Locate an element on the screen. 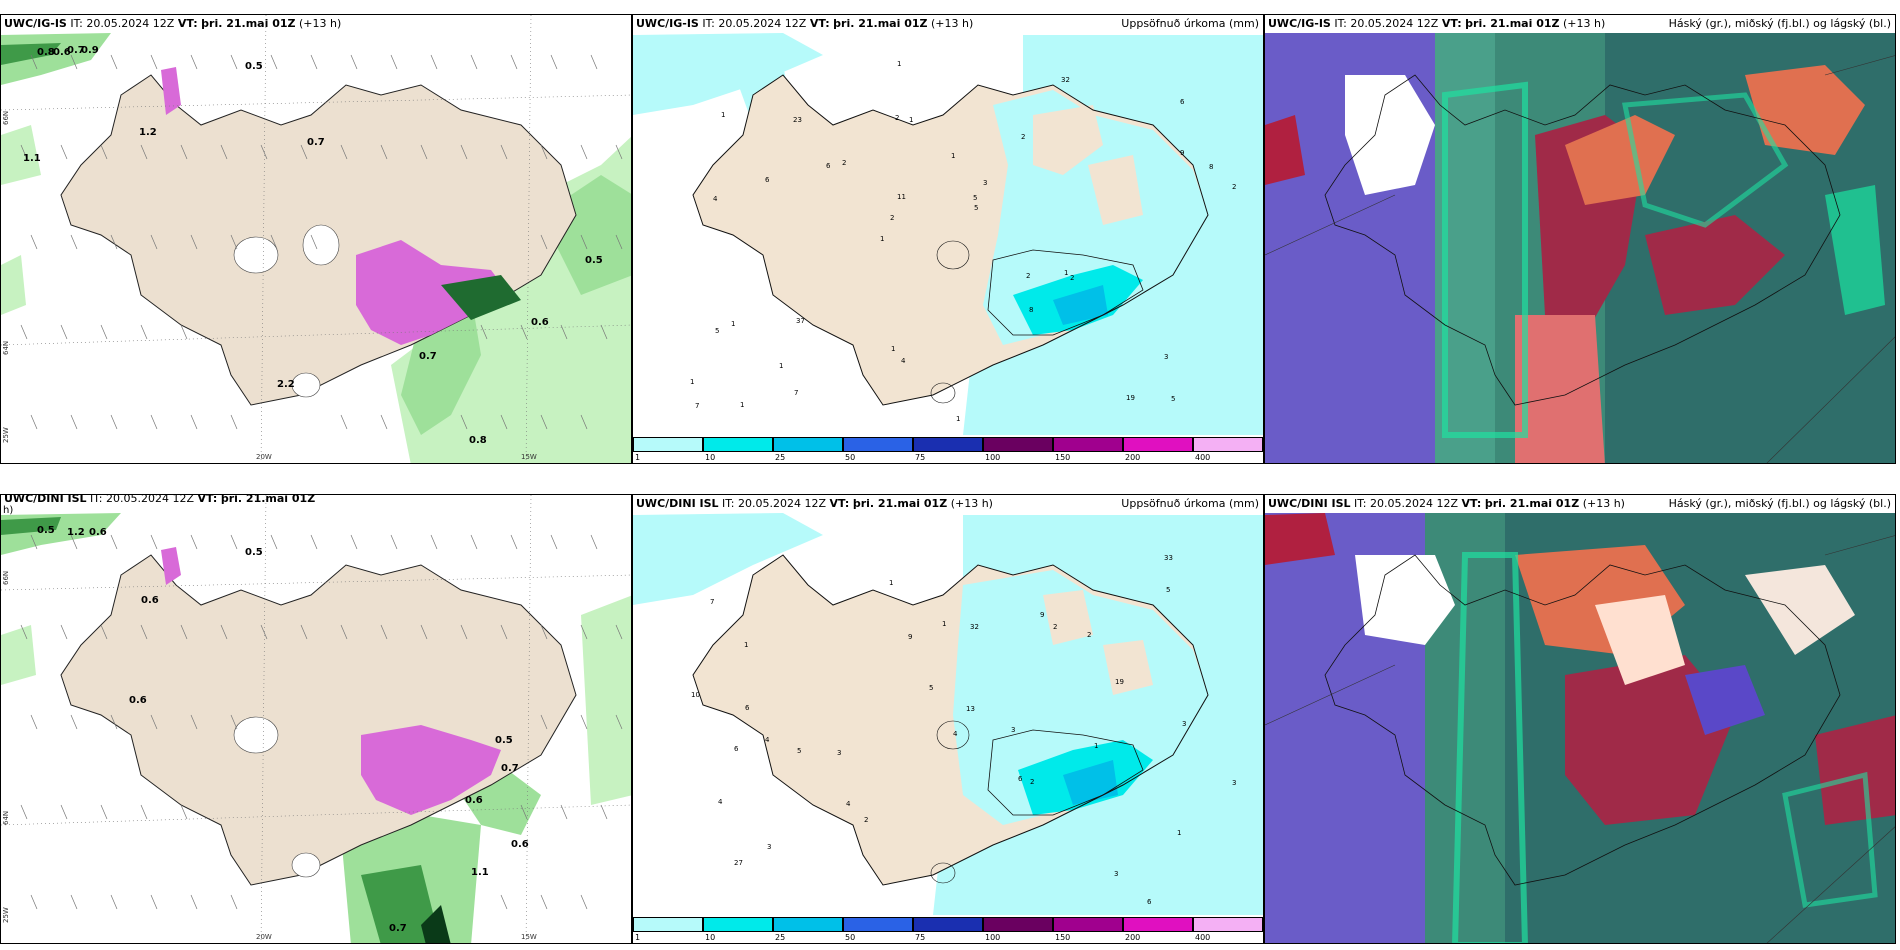 The image size is (1900, 950). lat-label: 64N is located at coordinates (6, 347).